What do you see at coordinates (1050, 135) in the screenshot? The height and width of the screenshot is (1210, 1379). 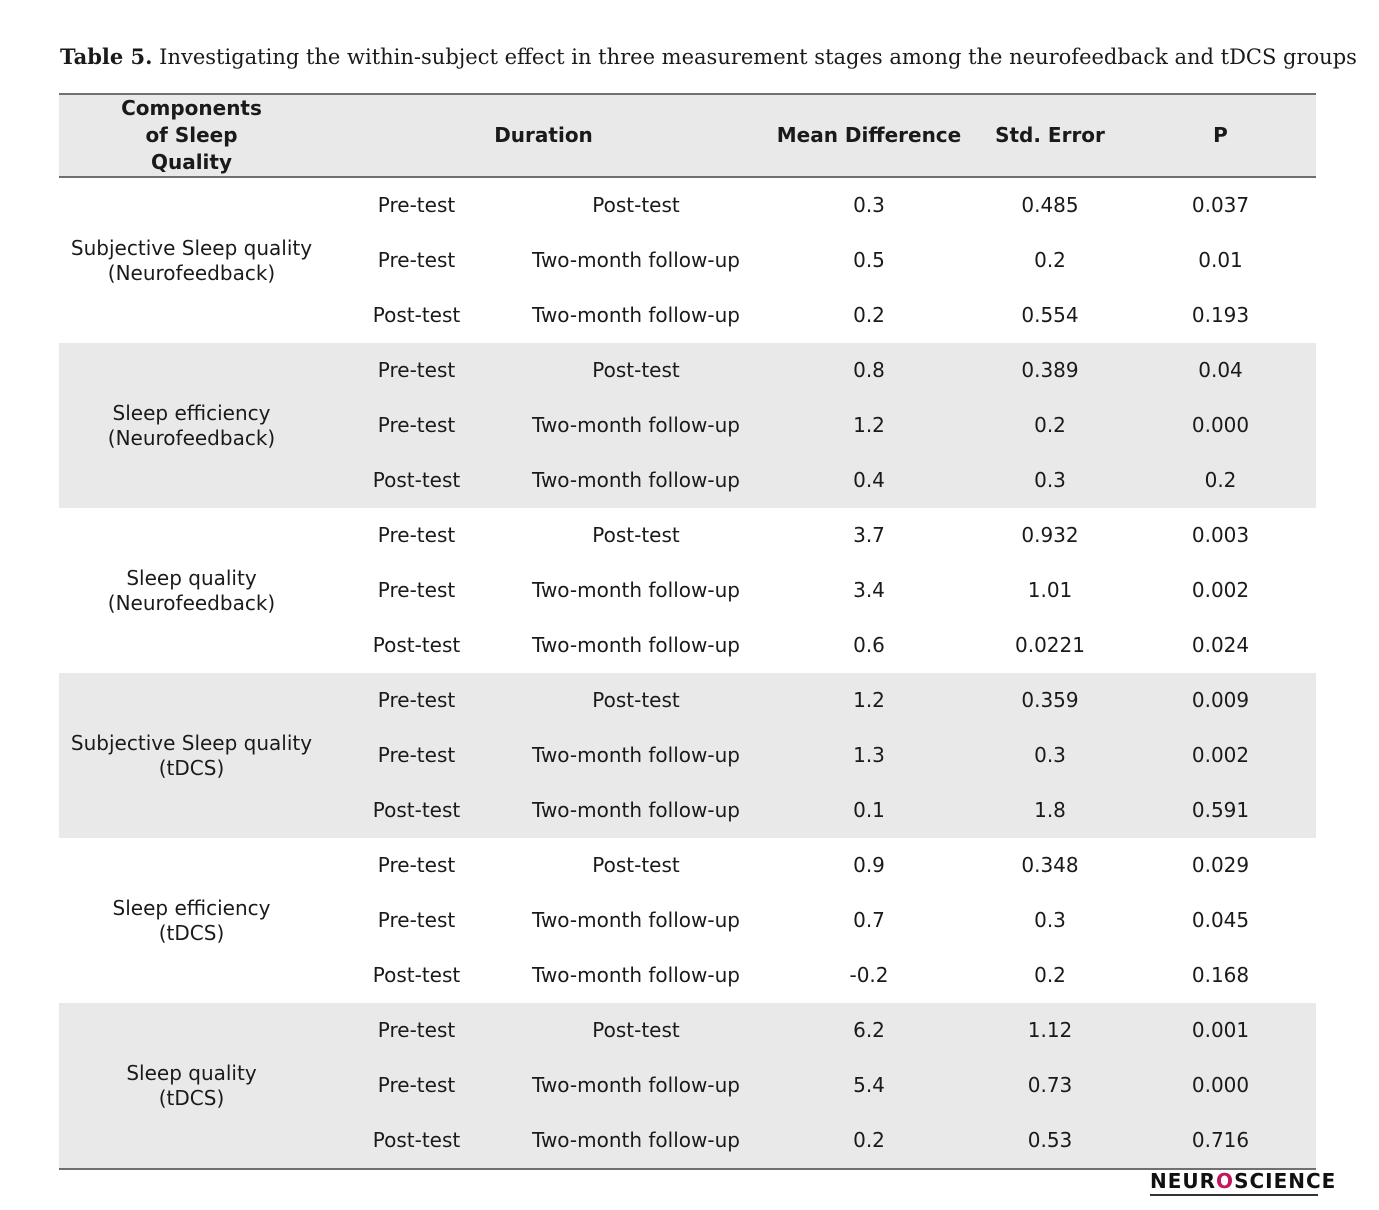 I see `header-std-error: Std. Error` at bounding box center [1050, 135].